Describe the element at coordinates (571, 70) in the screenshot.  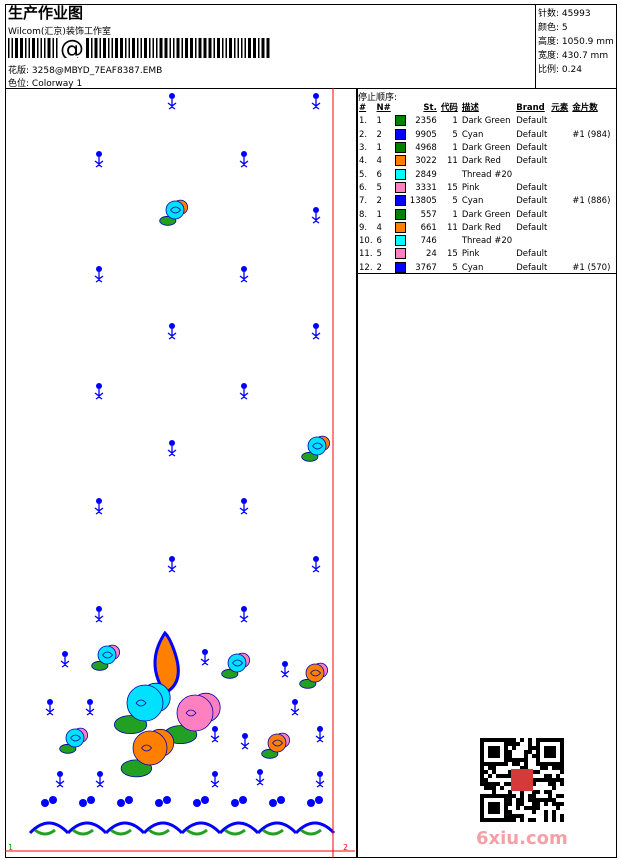
I see `stat-value: 0.24` at that location.